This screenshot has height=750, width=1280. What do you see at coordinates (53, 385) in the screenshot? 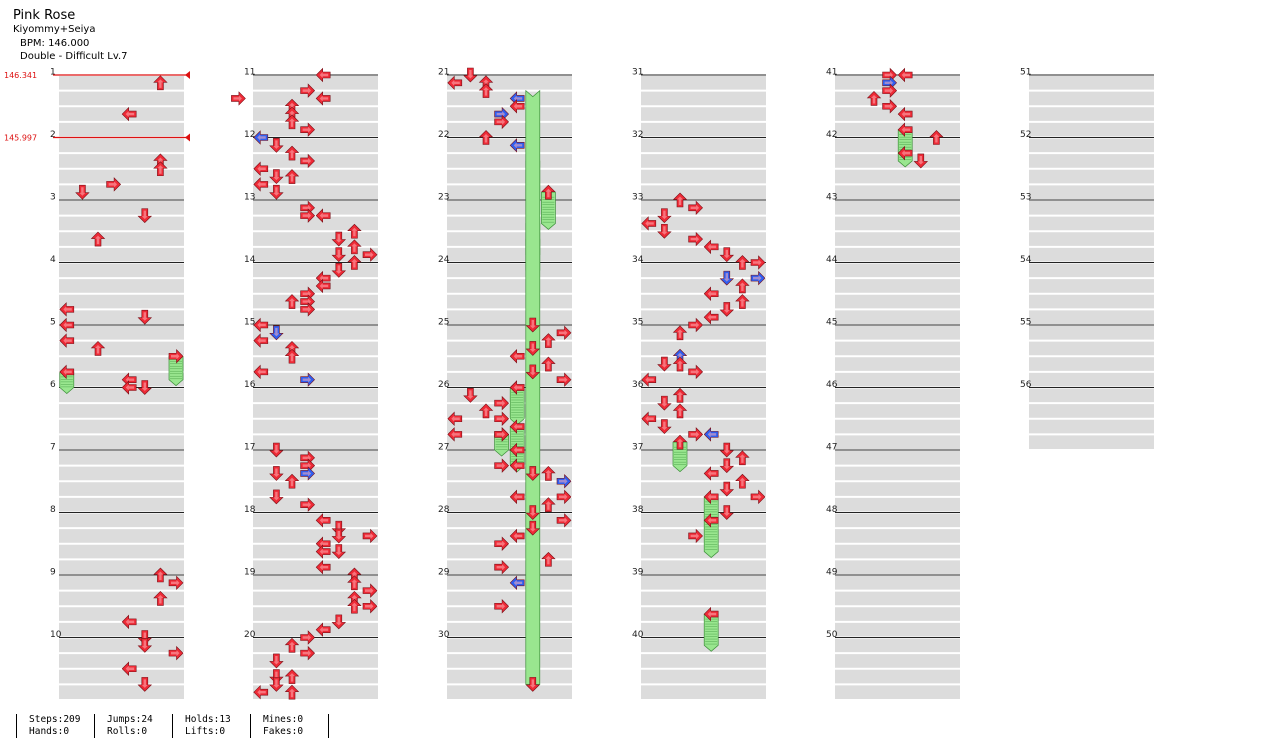
I see `measure-number: 6` at bounding box center [53, 385].